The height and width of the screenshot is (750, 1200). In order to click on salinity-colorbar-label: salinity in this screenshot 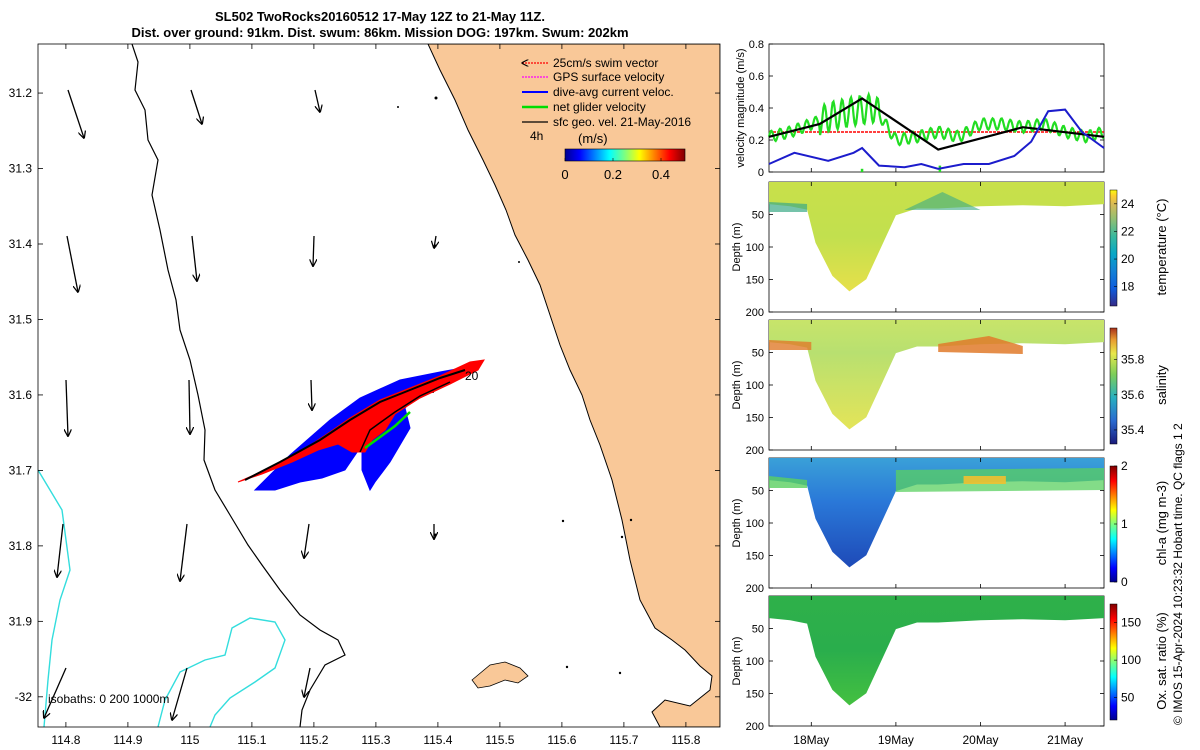, I will do `click(1161, 385)`.